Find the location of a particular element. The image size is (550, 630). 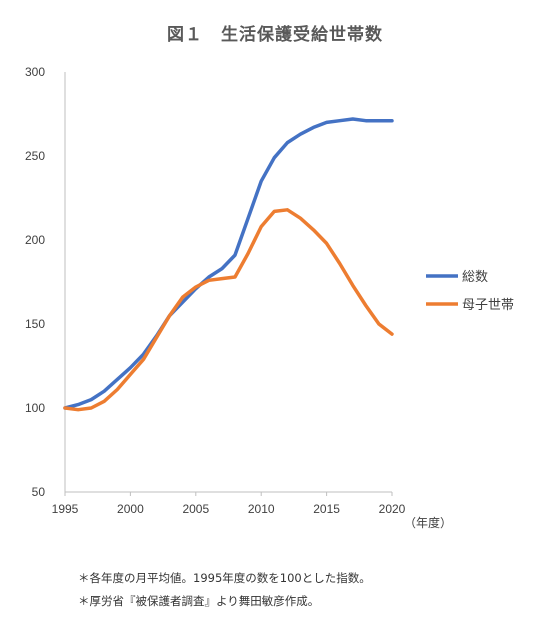

y-tick-label: 200 is located at coordinates (35, 240).